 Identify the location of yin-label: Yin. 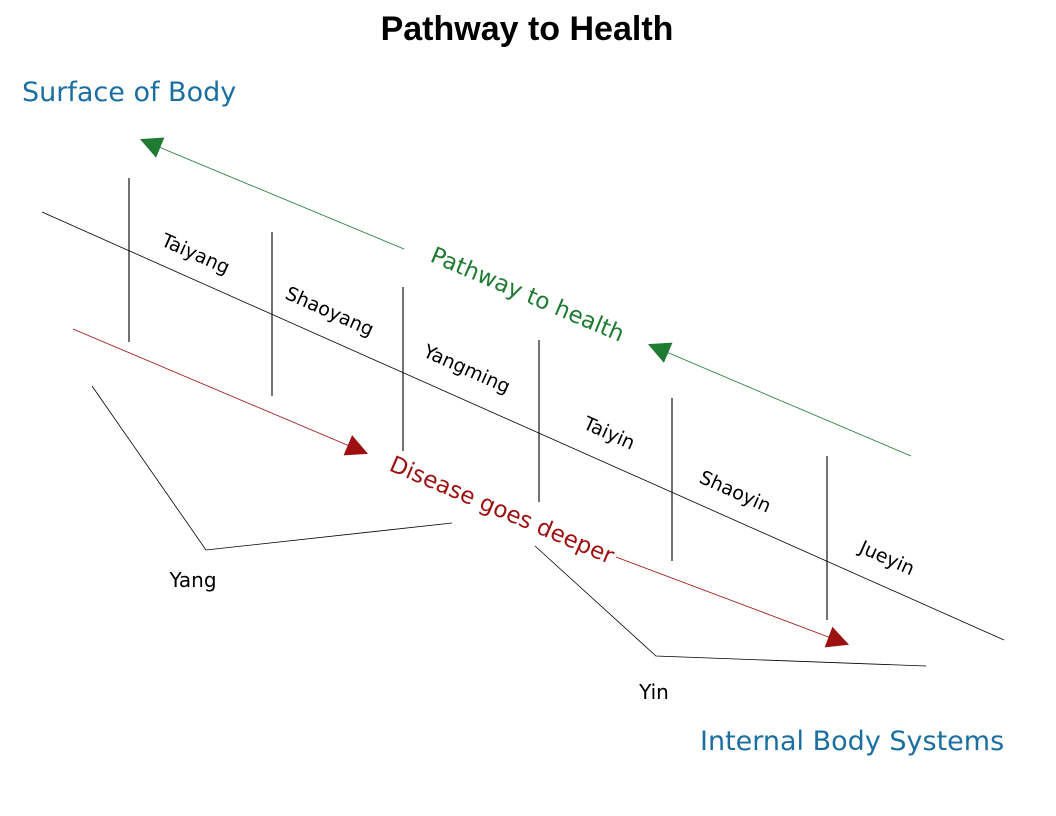
(653, 692).